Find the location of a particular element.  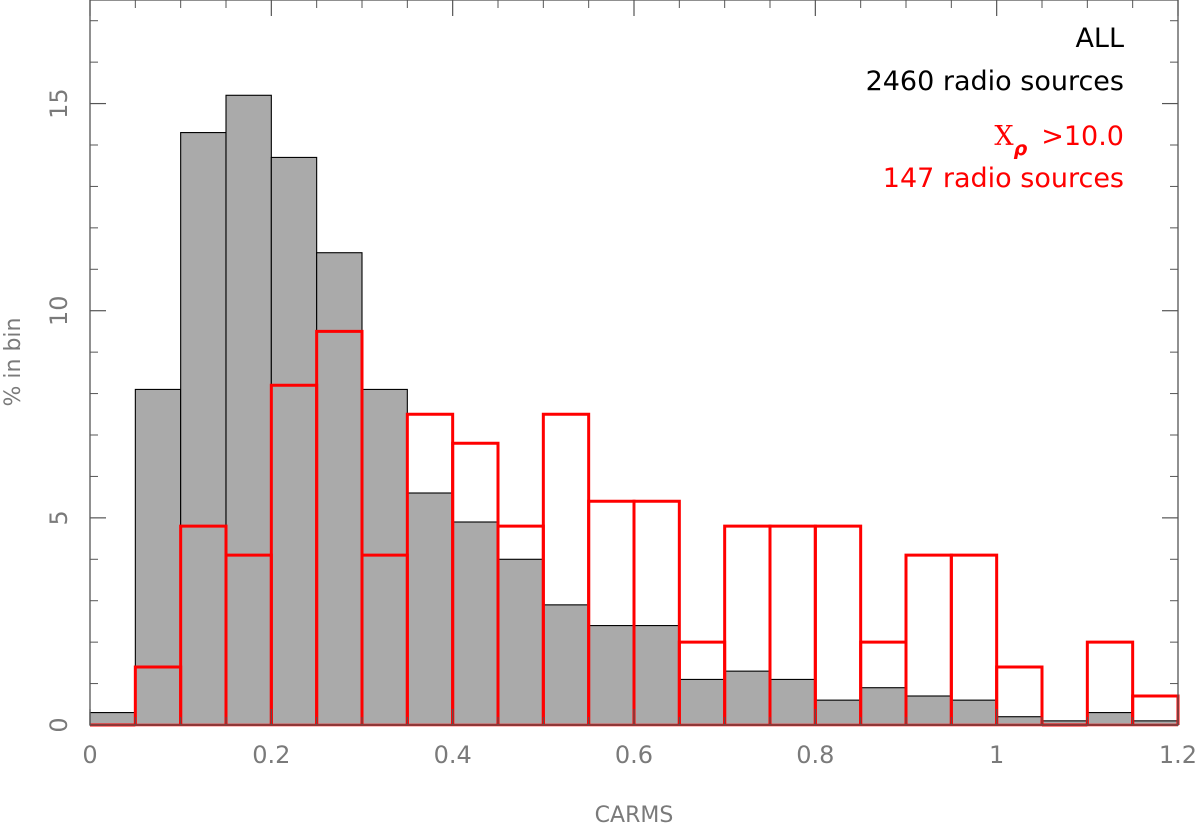

y-tick-label: 10 is located at coordinates (59, 310).